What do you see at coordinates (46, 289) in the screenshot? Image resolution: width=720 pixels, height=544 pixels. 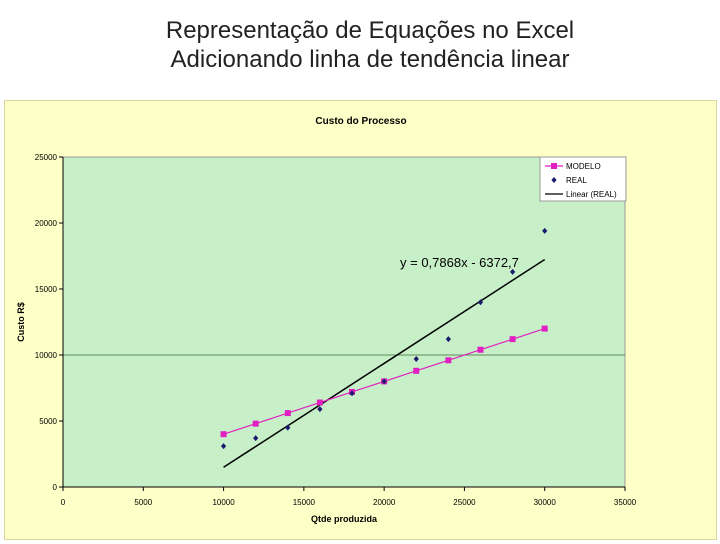 I see `y-tick-label: 15000` at bounding box center [46, 289].